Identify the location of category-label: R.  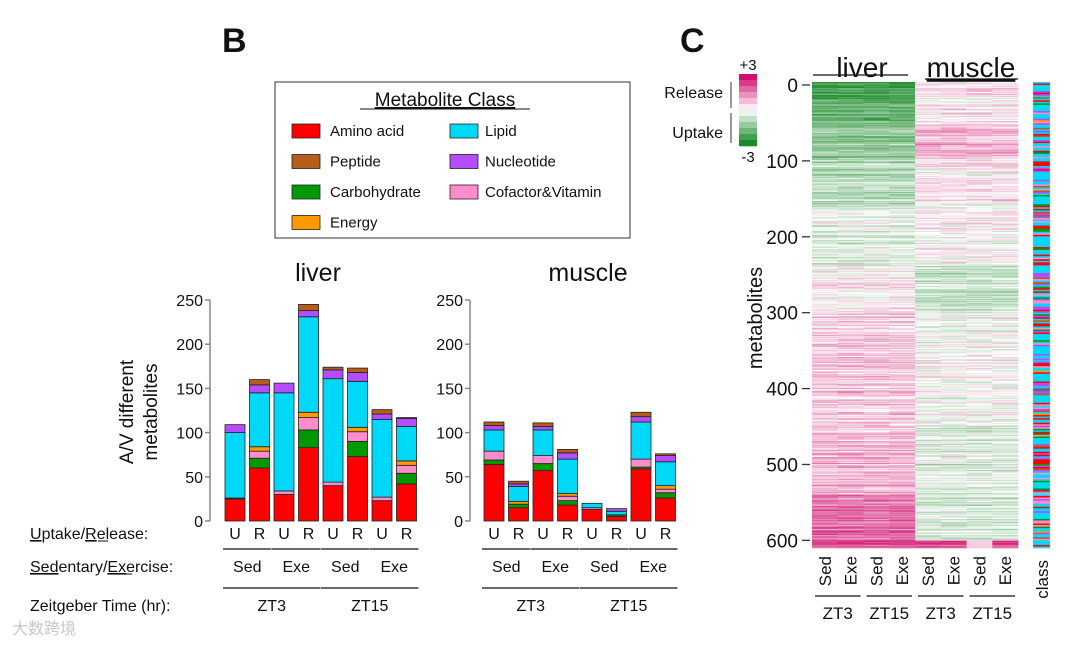
(666, 534).